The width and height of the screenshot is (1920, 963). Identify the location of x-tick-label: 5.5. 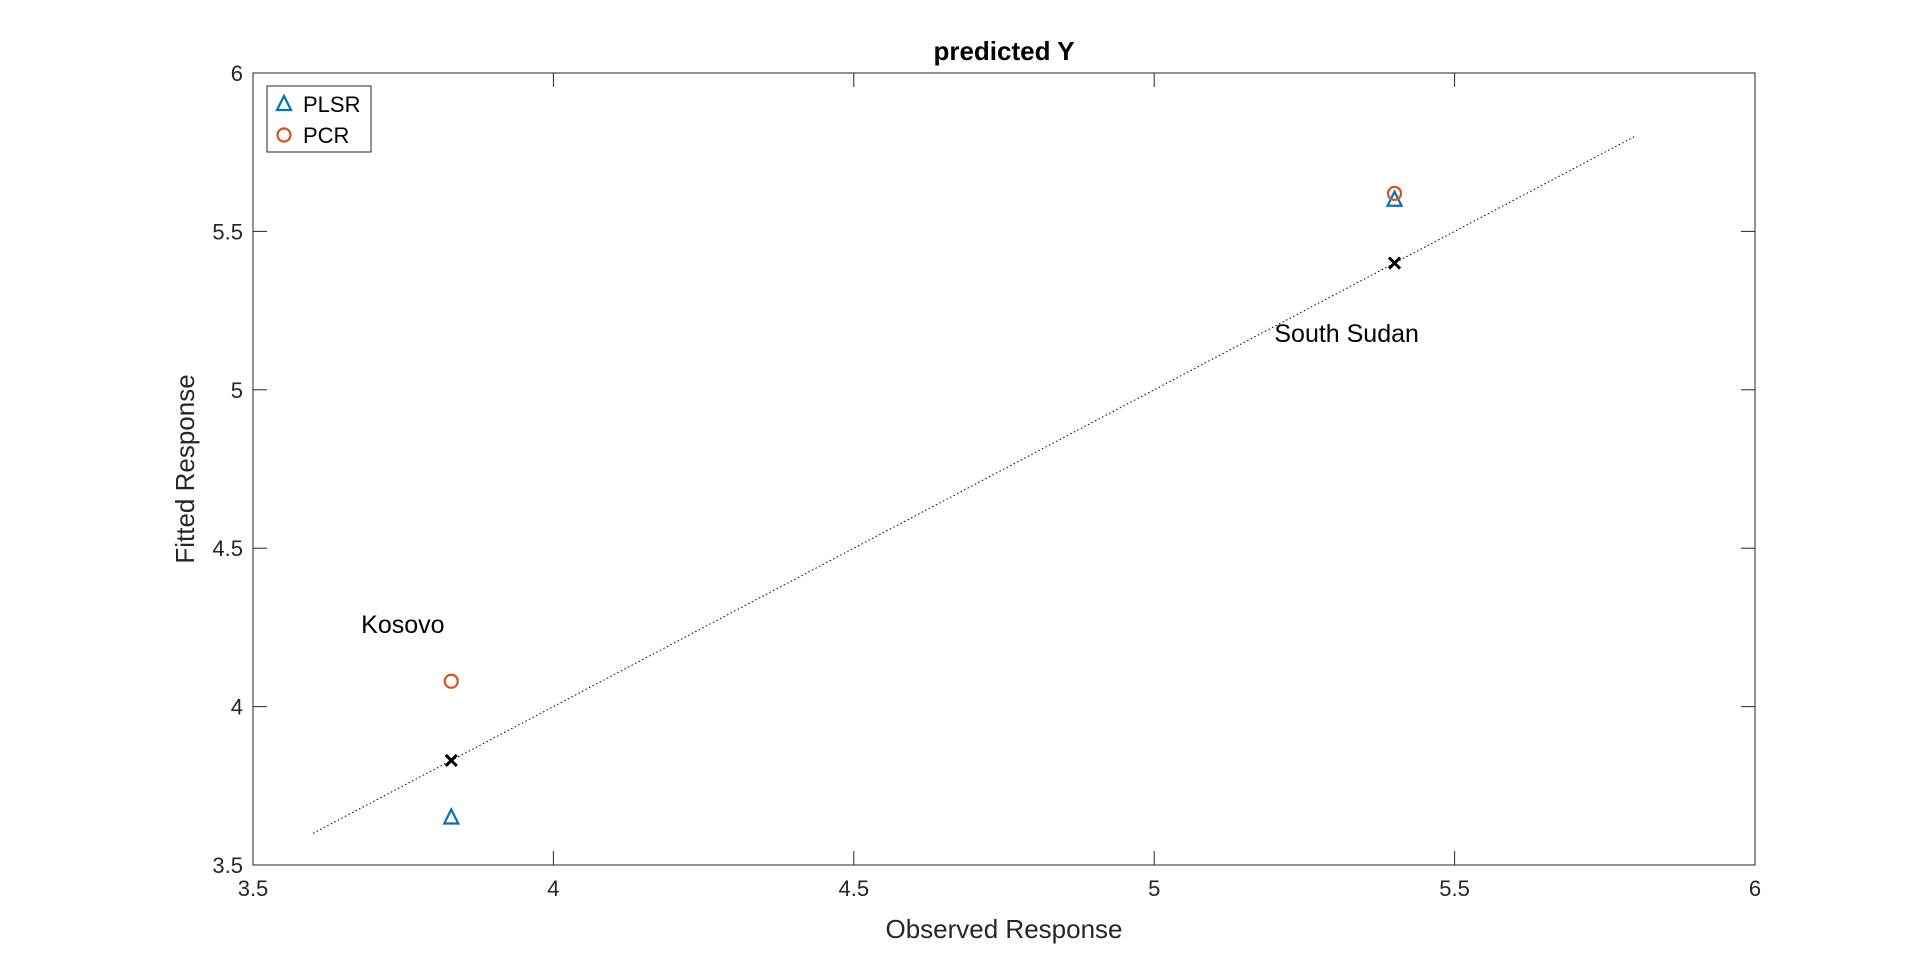
(1454, 888).